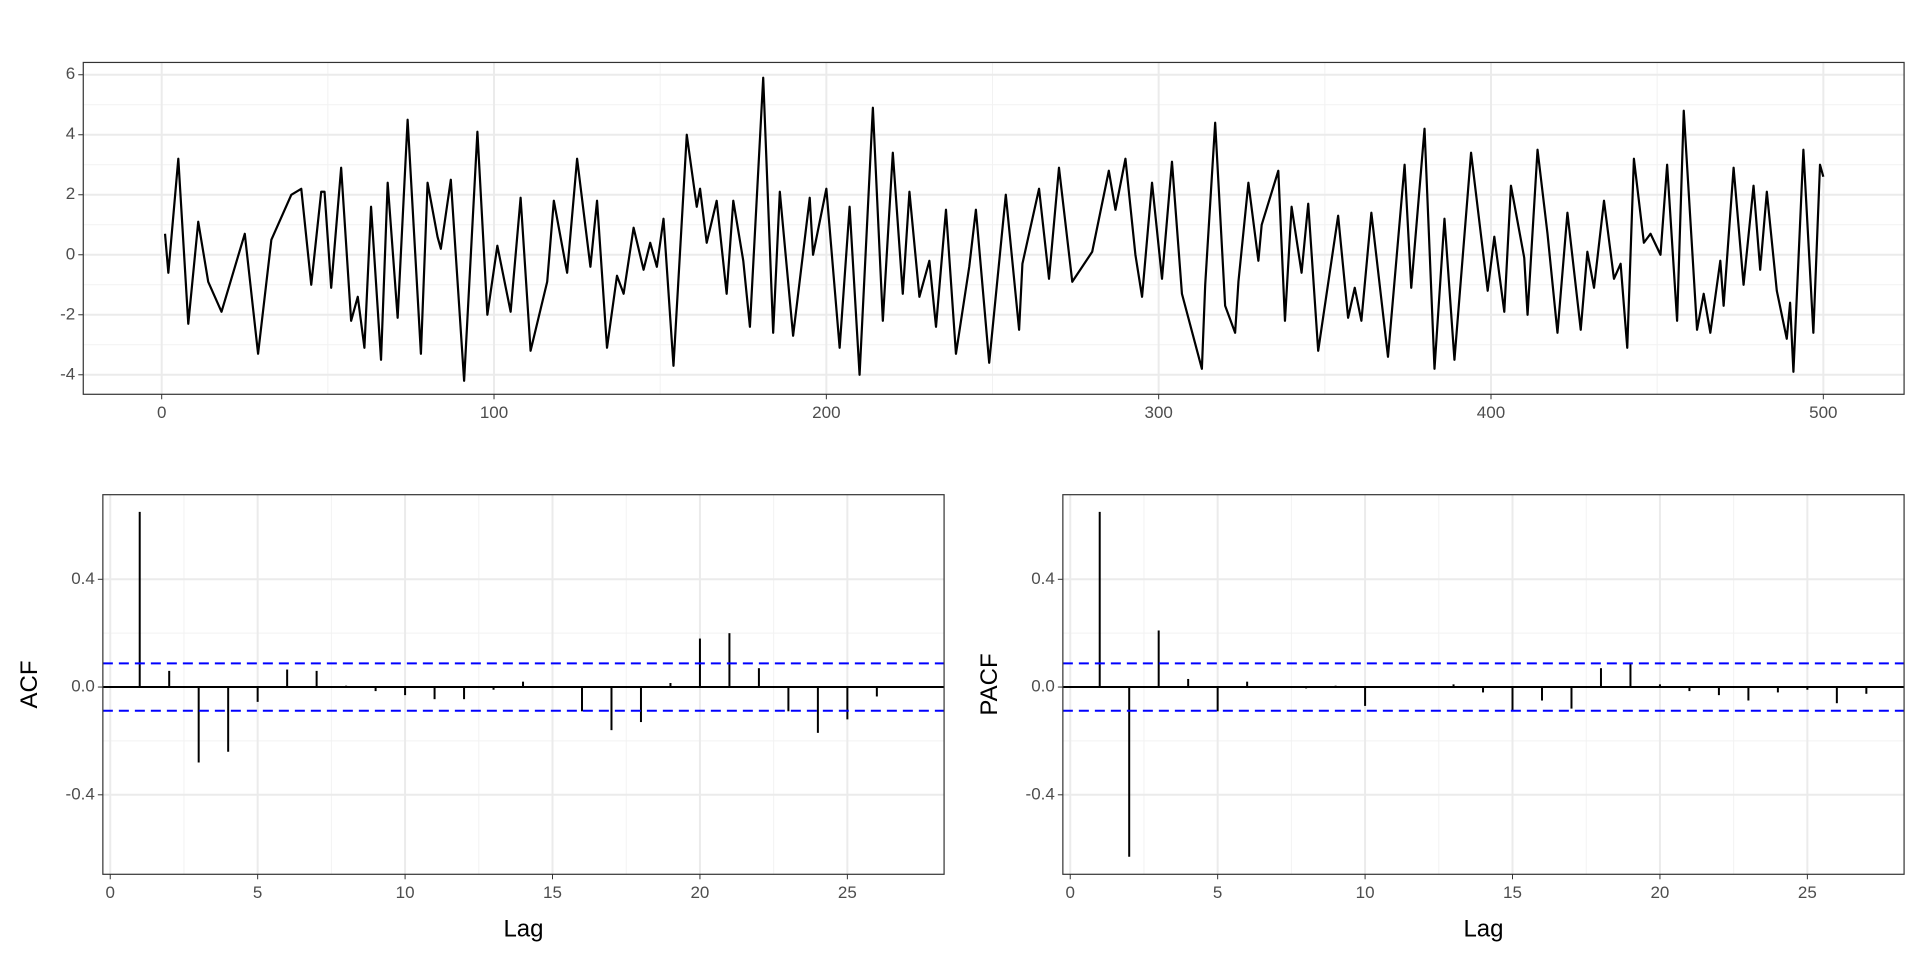 This screenshot has width=1920, height=960. What do you see at coordinates (70, 133) in the screenshot?
I see `y-tick-label: 4` at bounding box center [70, 133].